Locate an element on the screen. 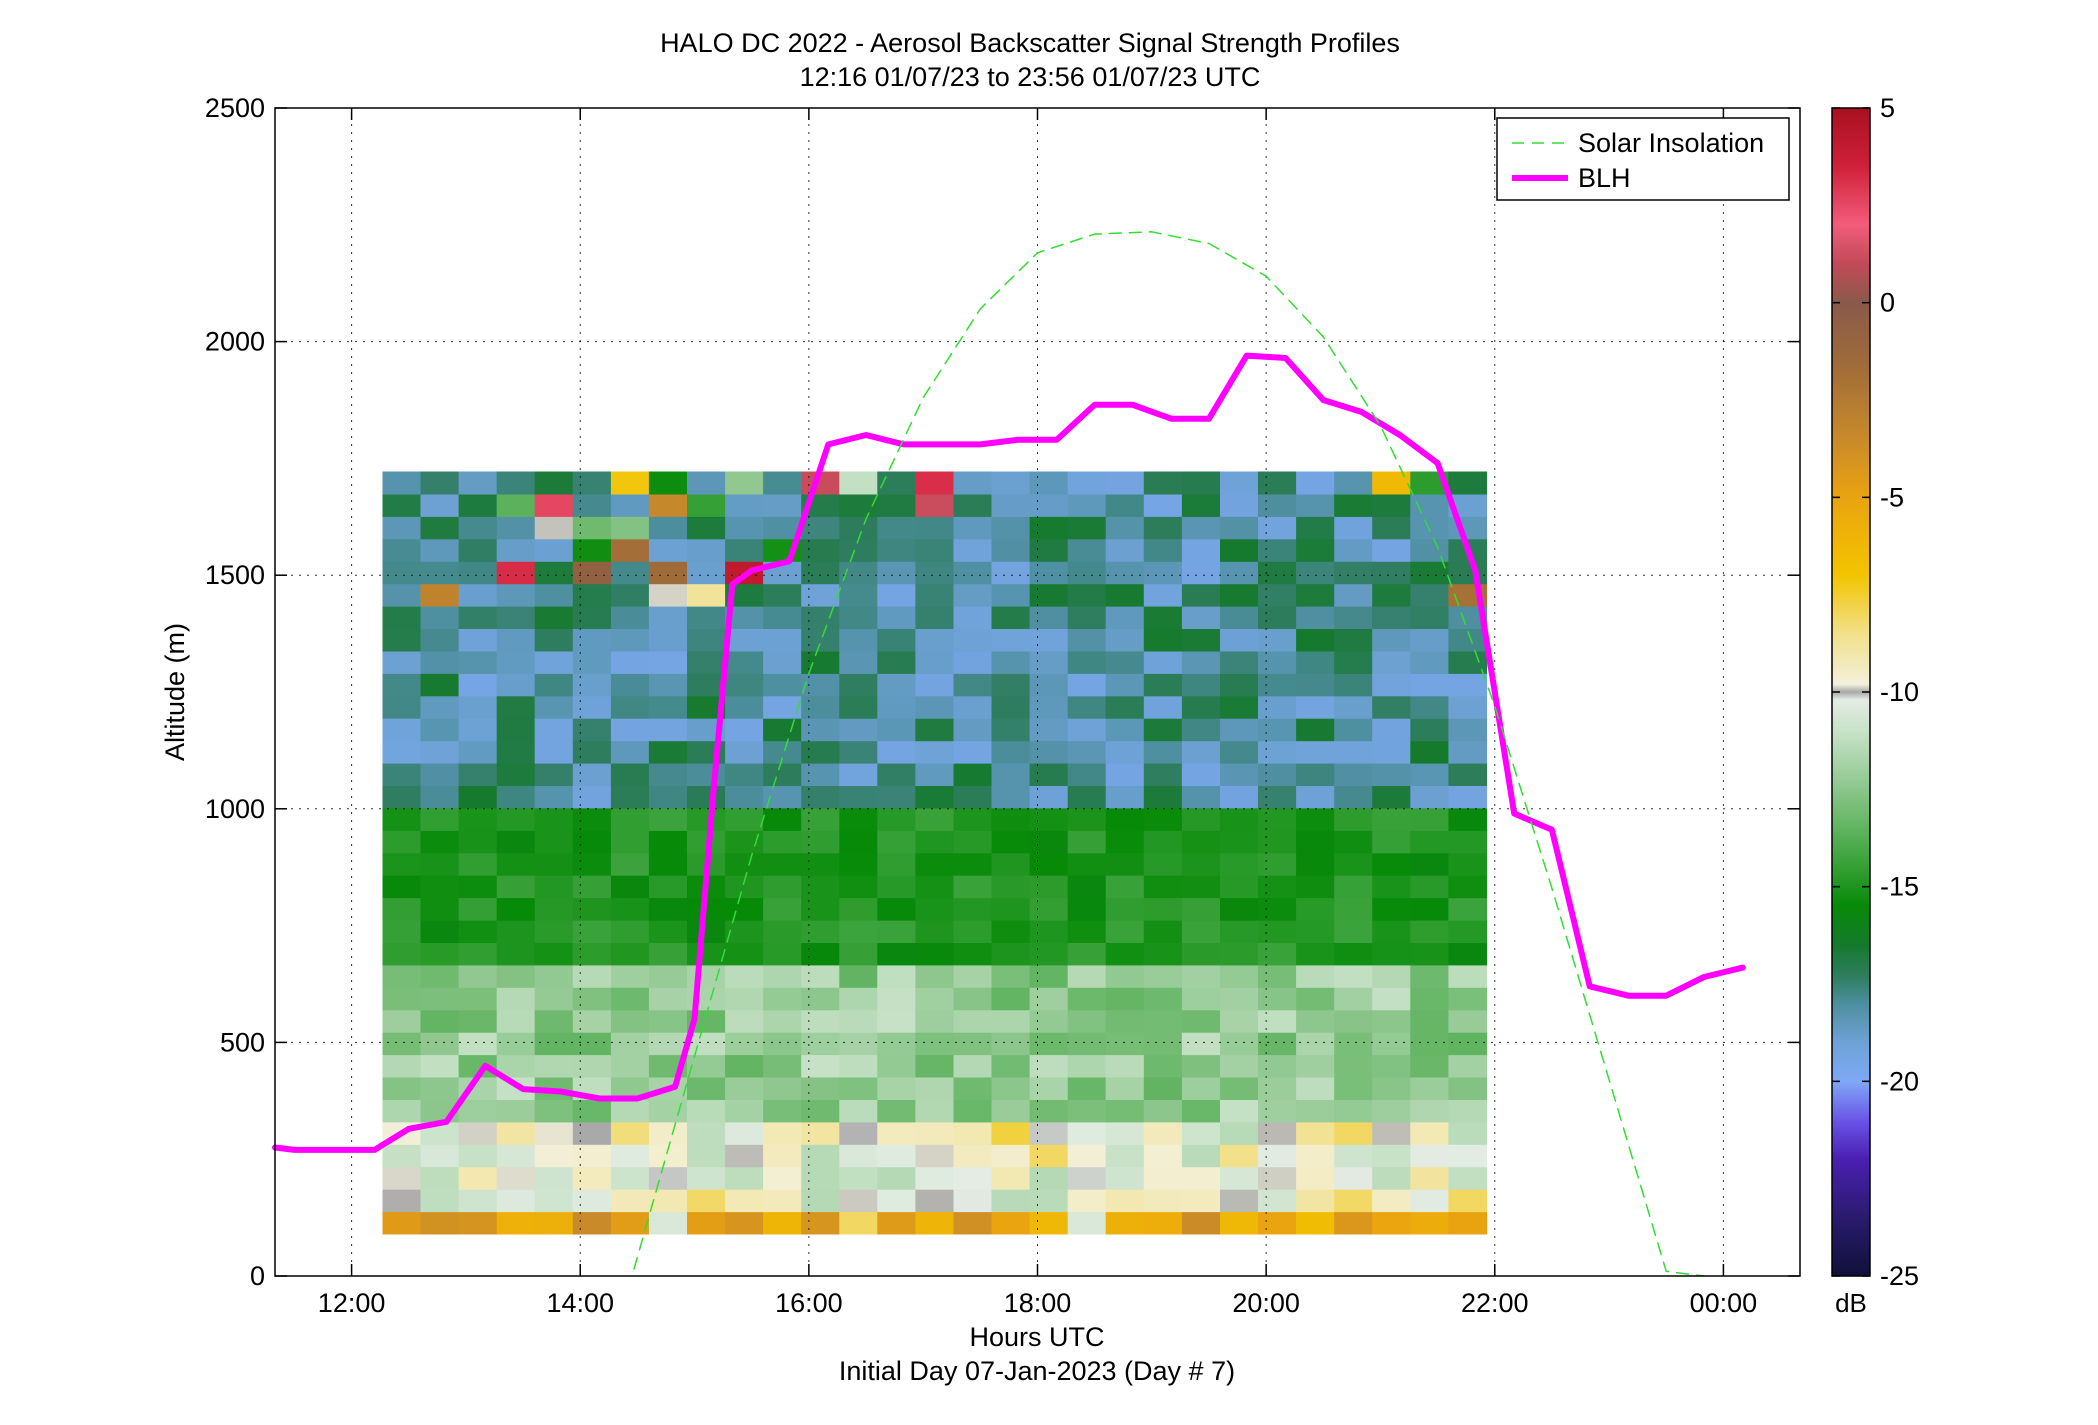 The image size is (2098, 1425). x-axis-sublabel: Initial Day 07-Jan-2023 (Day # 7) is located at coordinates (1037, 1371).